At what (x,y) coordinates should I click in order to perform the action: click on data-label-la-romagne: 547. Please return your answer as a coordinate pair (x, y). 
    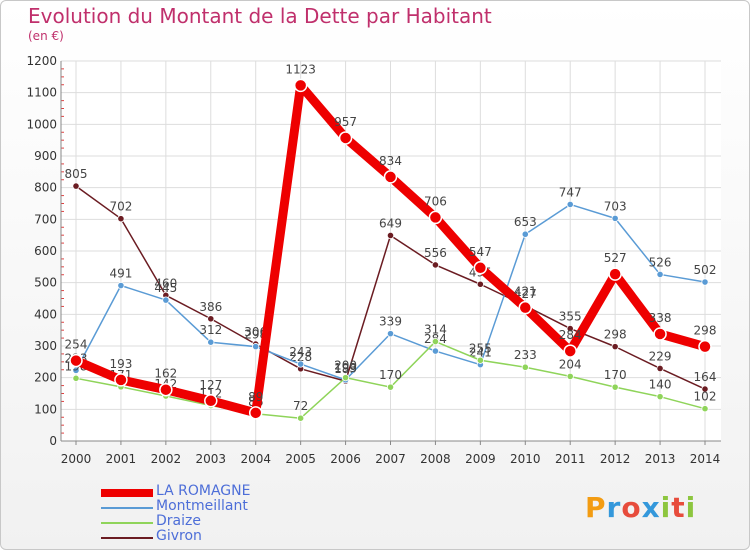
    Looking at the image, I should click on (480, 252).